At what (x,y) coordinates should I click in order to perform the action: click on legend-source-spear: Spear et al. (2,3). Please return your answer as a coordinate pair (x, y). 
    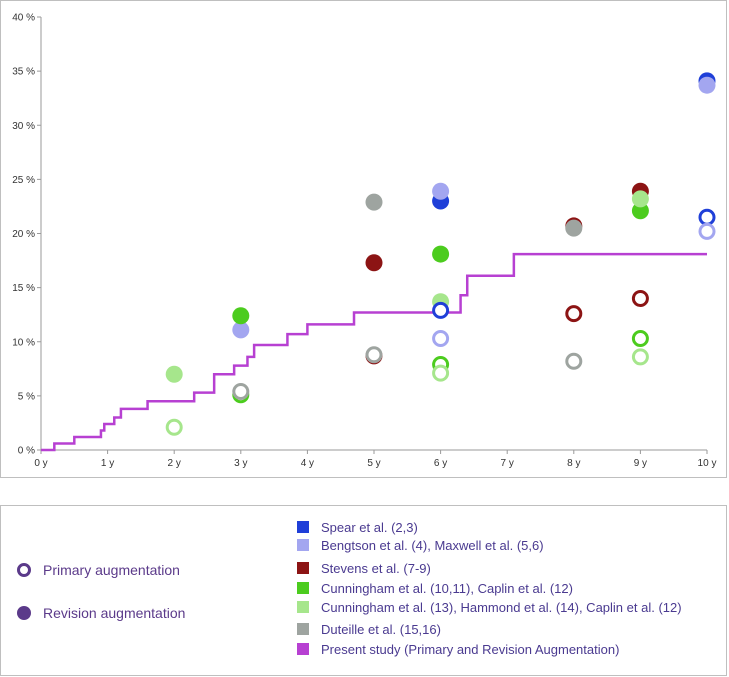
    Looking at the image, I should click on (357, 527).